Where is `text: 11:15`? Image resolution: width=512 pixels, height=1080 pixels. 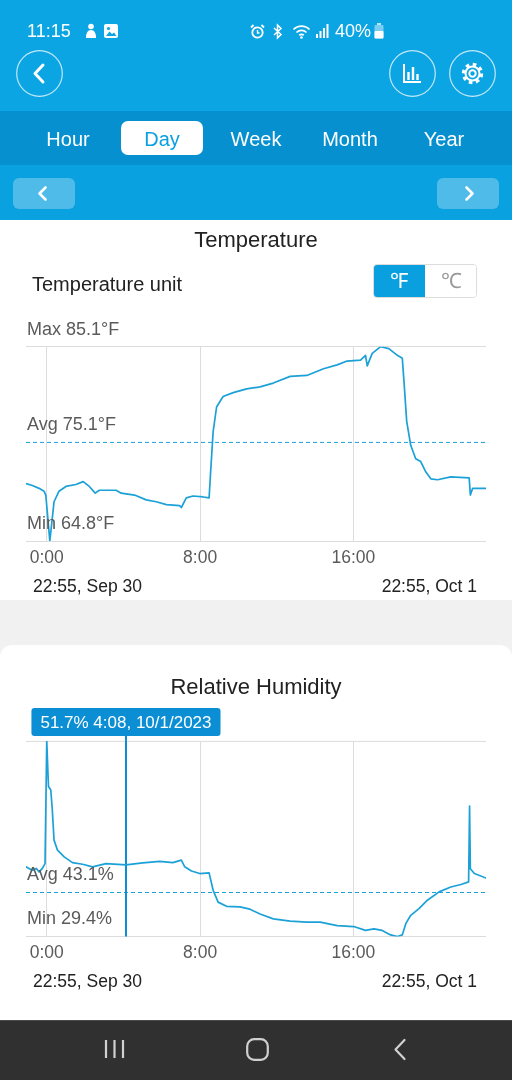 text: 11:15 is located at coordinates (49, 31).